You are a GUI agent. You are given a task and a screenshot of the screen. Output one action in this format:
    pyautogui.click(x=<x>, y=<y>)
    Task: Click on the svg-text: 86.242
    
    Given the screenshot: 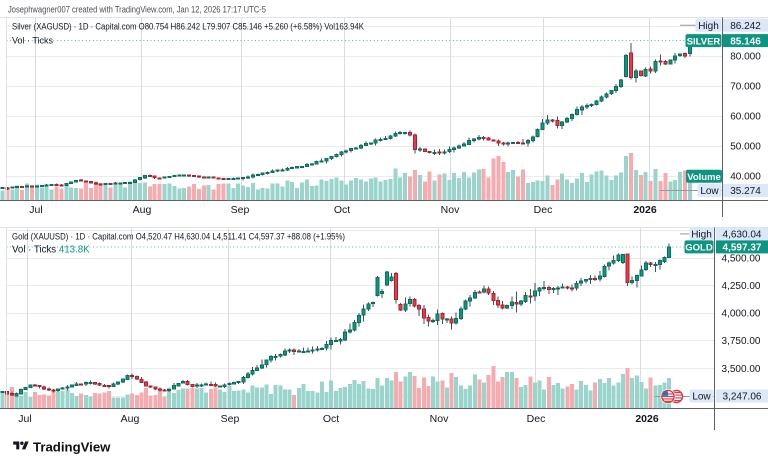 What is the action you would take?
    pyautogui.click(x=745, y=26)
    